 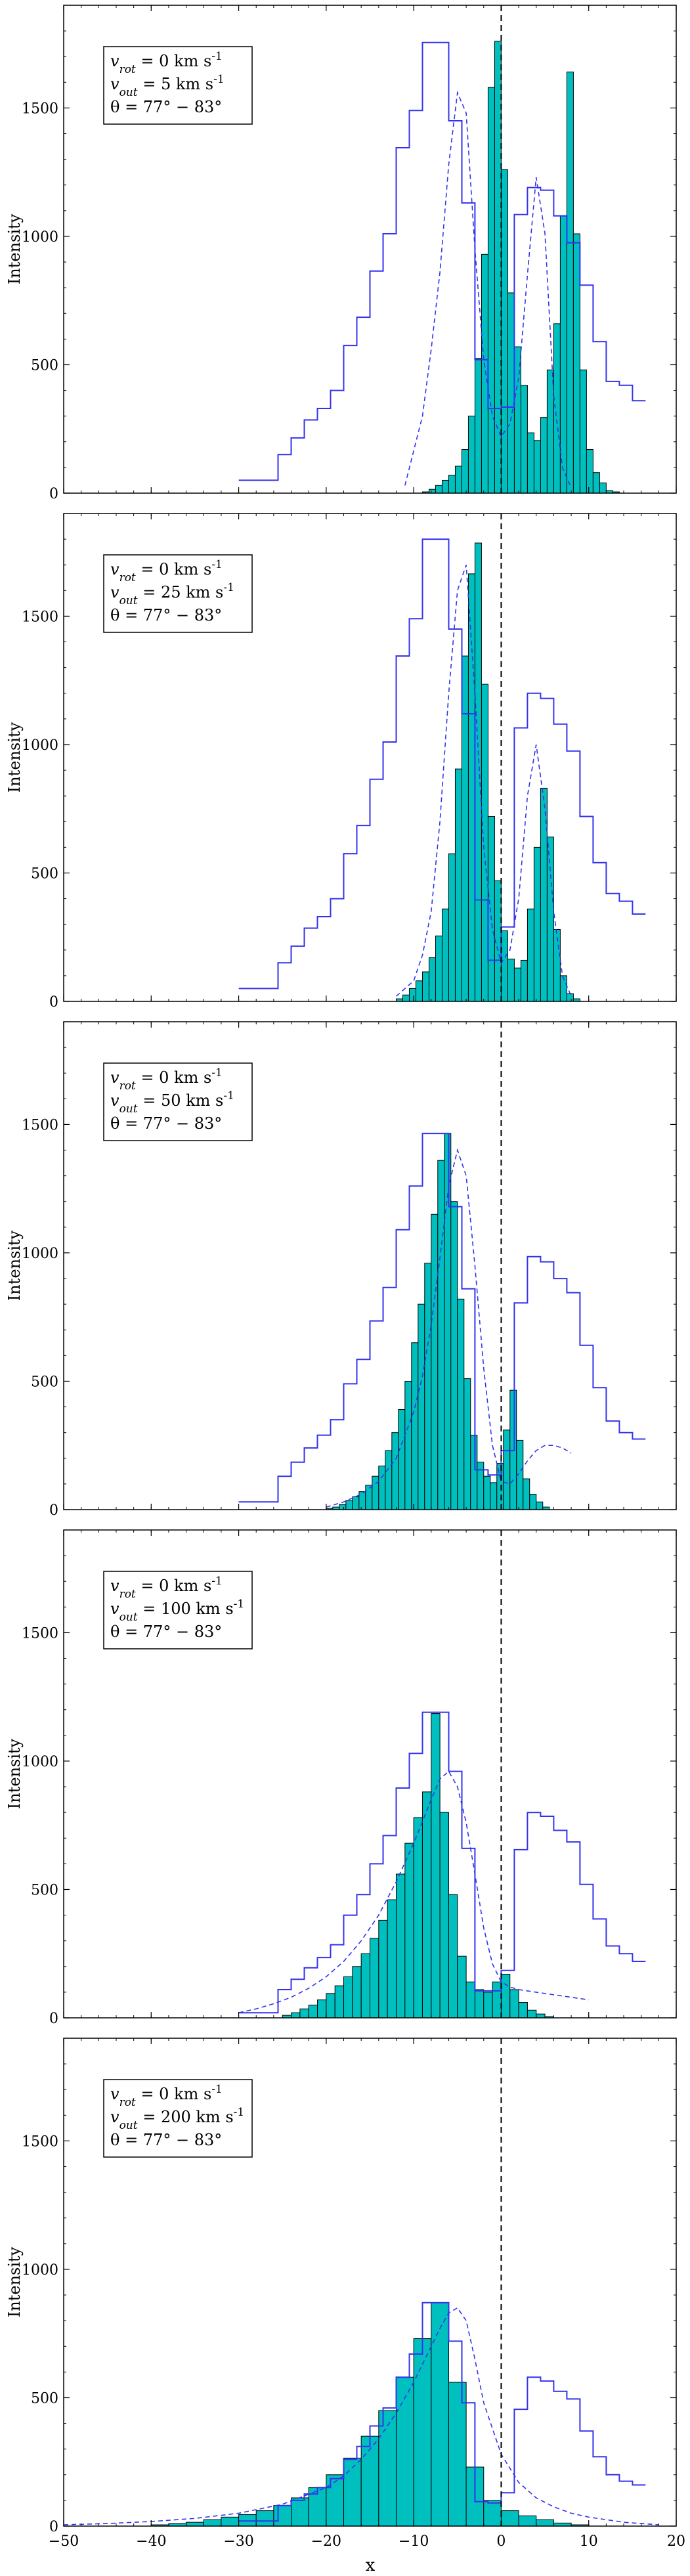 I want to click on dashed-fit-line, so click(x=449, y=1328).